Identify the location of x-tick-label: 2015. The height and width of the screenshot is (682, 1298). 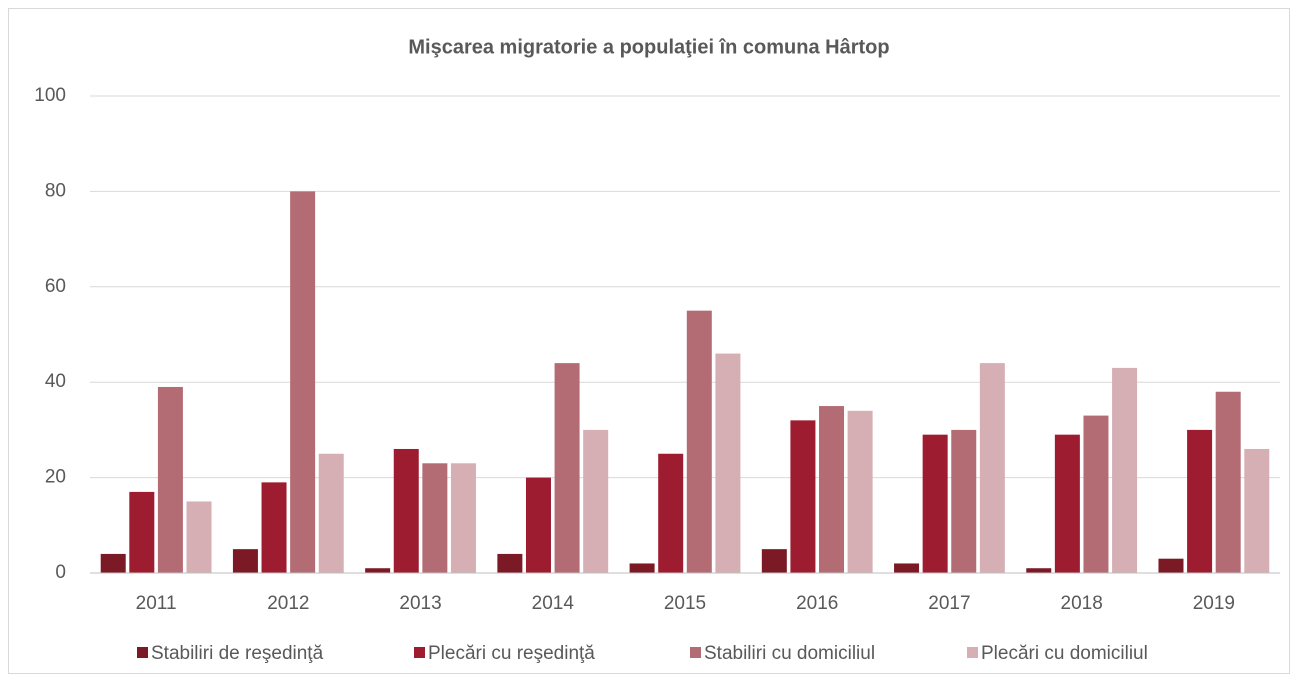
(685, 603).